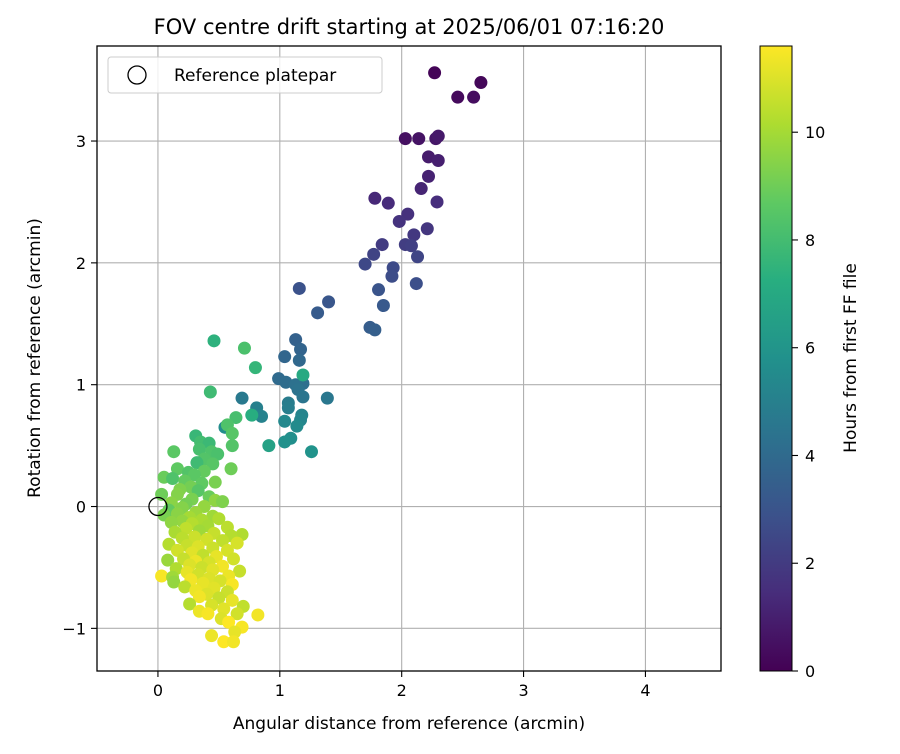  What do you see at coordinates (74, 628) in the screenshot?
I see `y-tick-label: −1` at bounding box center [74, 628].